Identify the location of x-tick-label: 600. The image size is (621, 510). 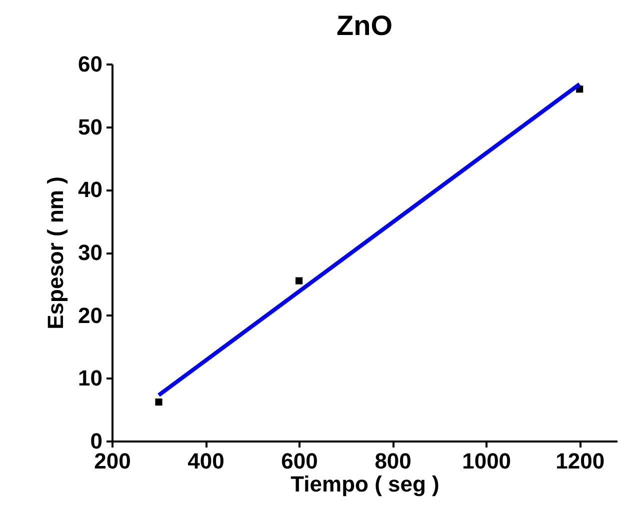
(299, 461).